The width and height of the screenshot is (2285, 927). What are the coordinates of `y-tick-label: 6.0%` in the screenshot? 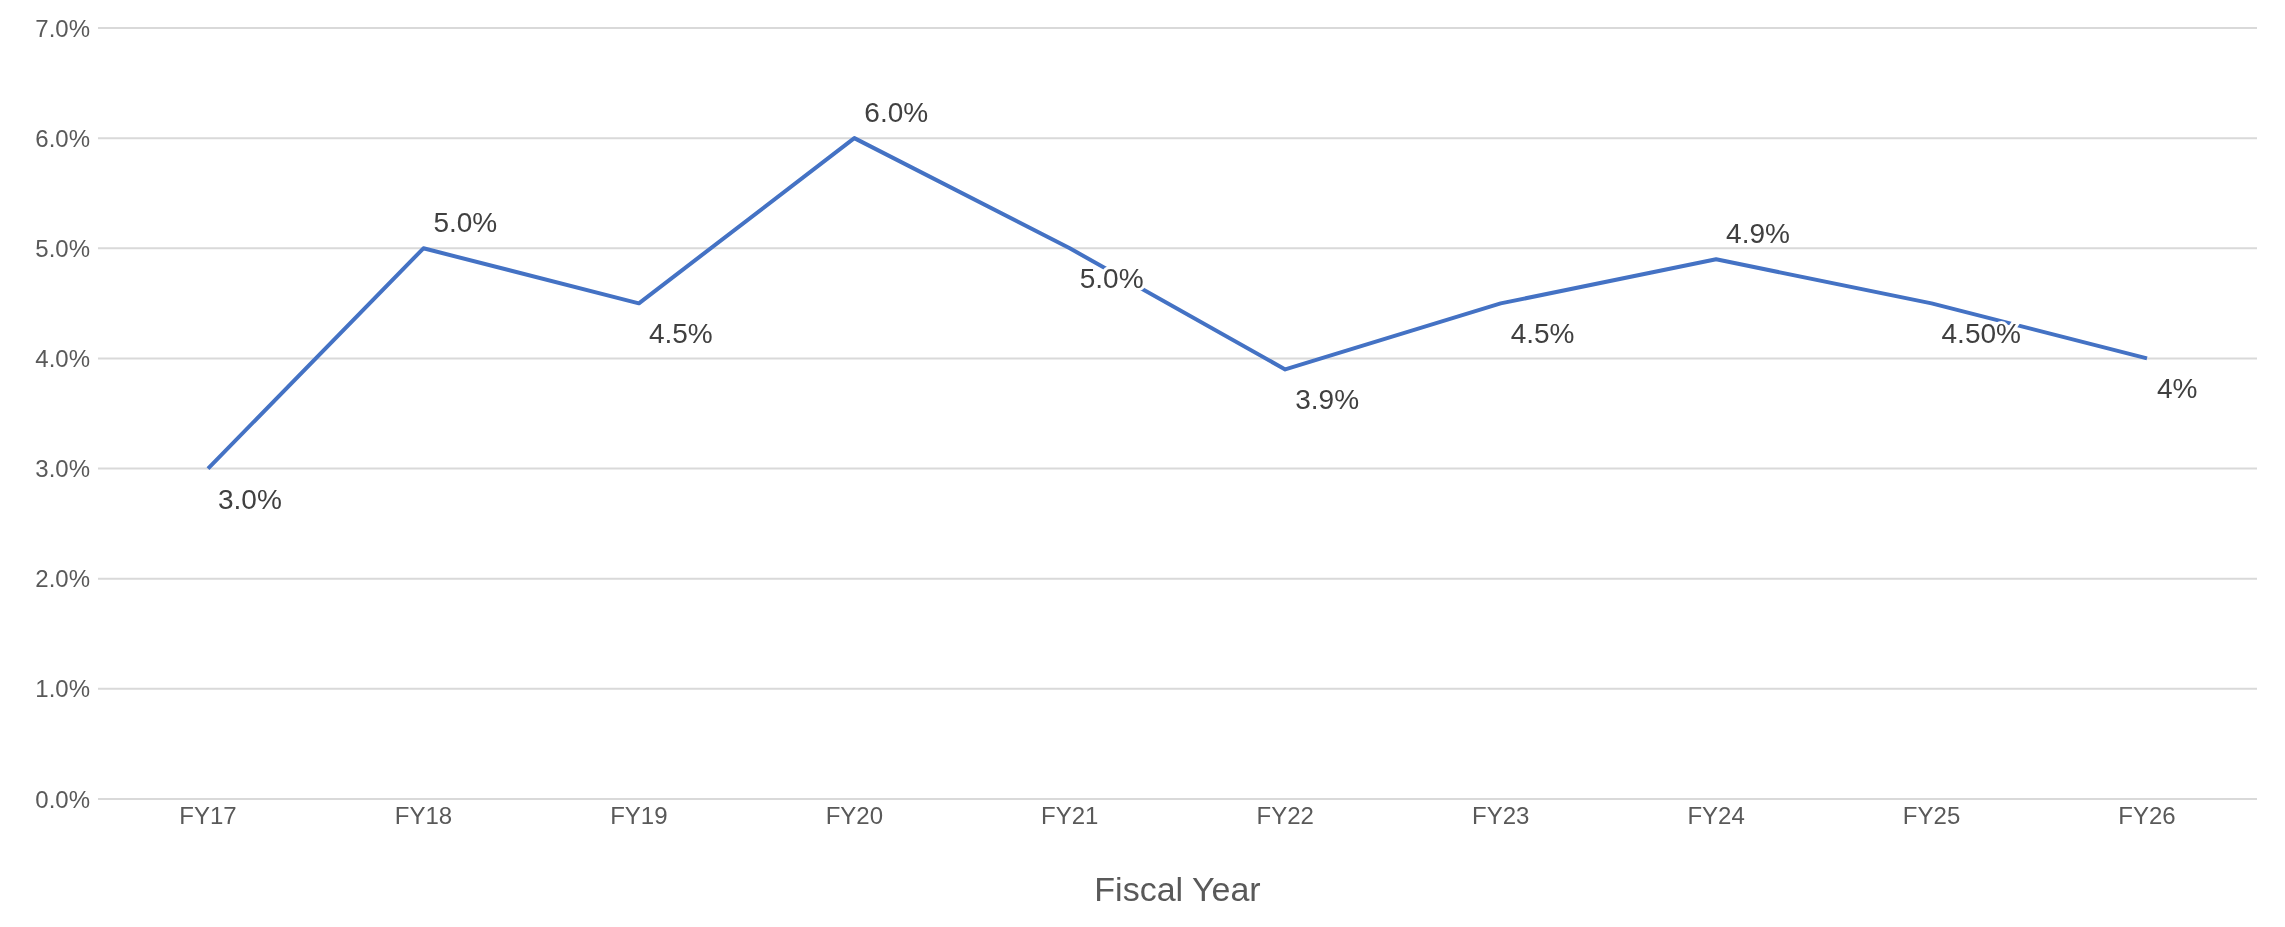 It's located at (62, 138).